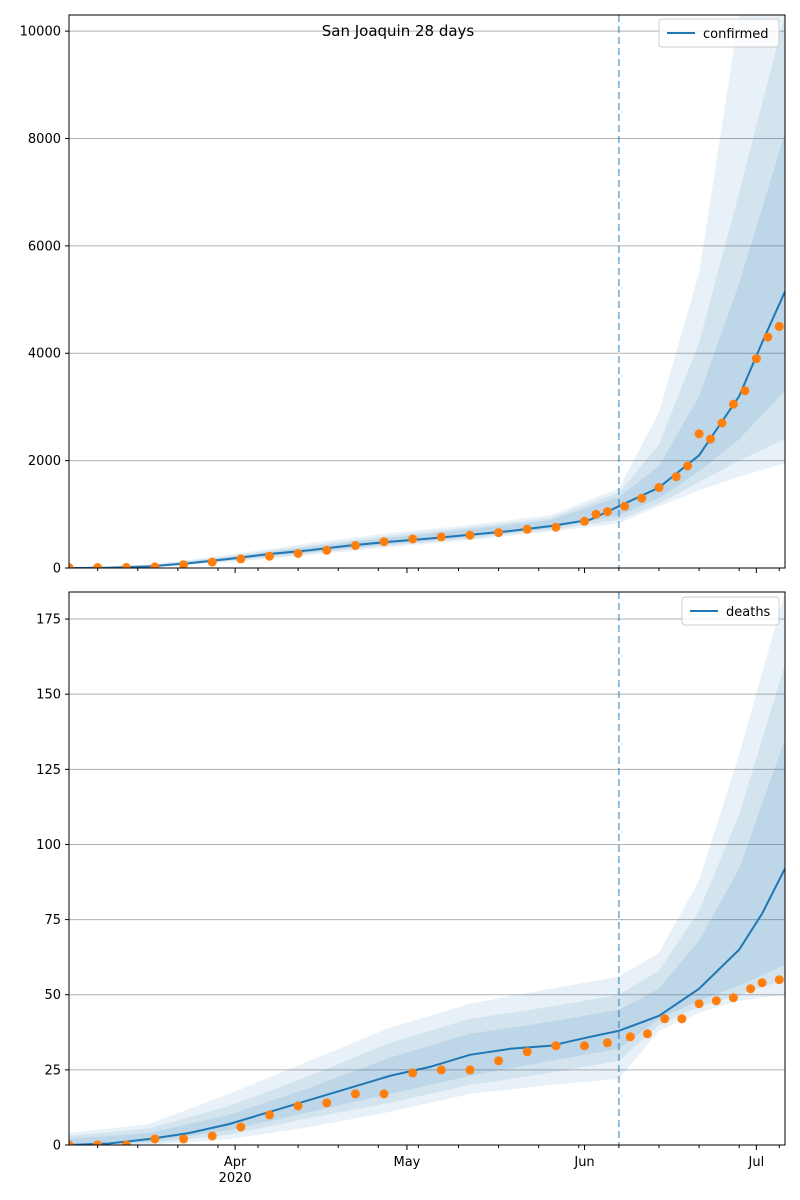 Image resolution: width=800 pixels, height=1200 pixels. I want to click on x-tick-label: Apr, so click(235, 1162).